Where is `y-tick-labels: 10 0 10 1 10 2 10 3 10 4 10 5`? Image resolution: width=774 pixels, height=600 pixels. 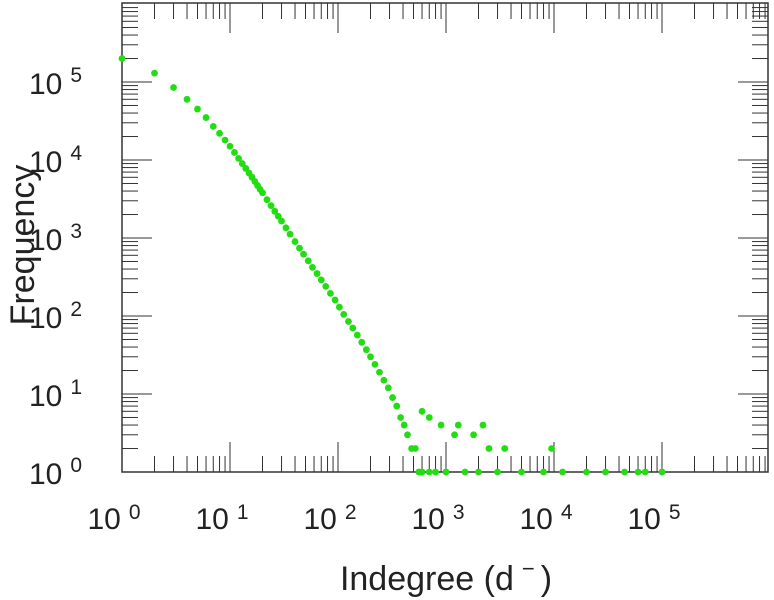 y-tick-labels: 10 0 10 1 10 2 10 3 10 4 10 5 is located at coordinates (55, 277).